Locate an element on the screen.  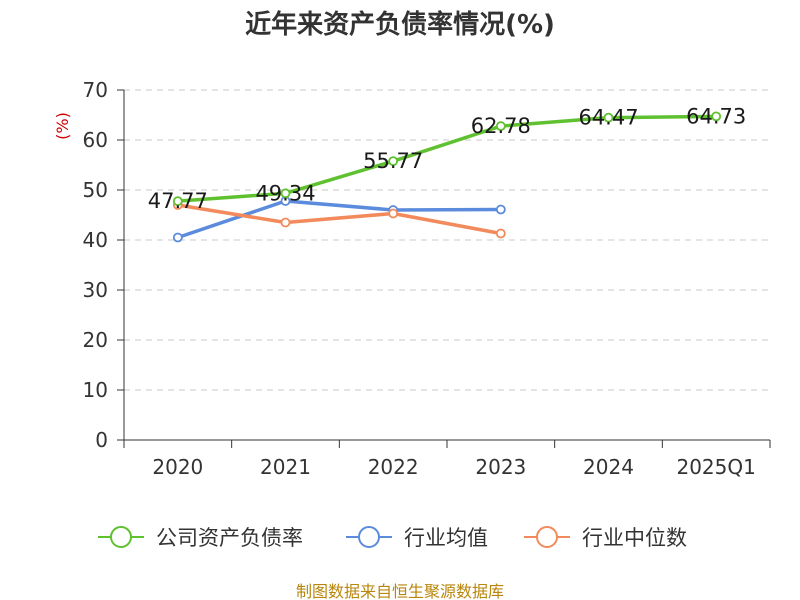
data-label: 55.77 is located at coordinates (393, 161).